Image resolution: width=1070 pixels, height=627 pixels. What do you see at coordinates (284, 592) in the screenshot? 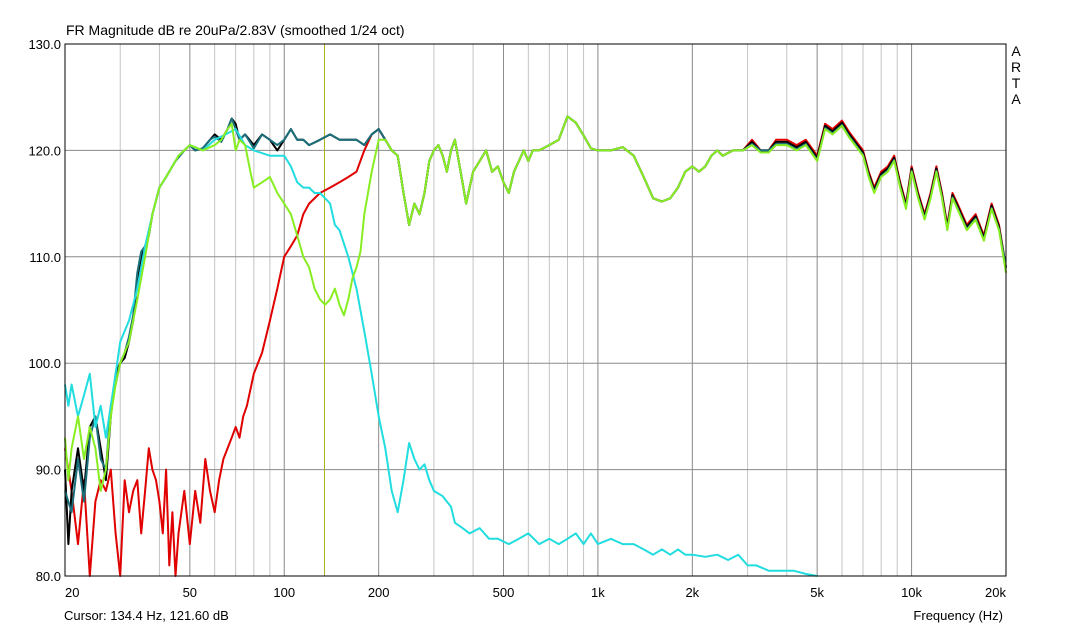
I see `x-tick-label: 100` at bounding box center [284, 592].